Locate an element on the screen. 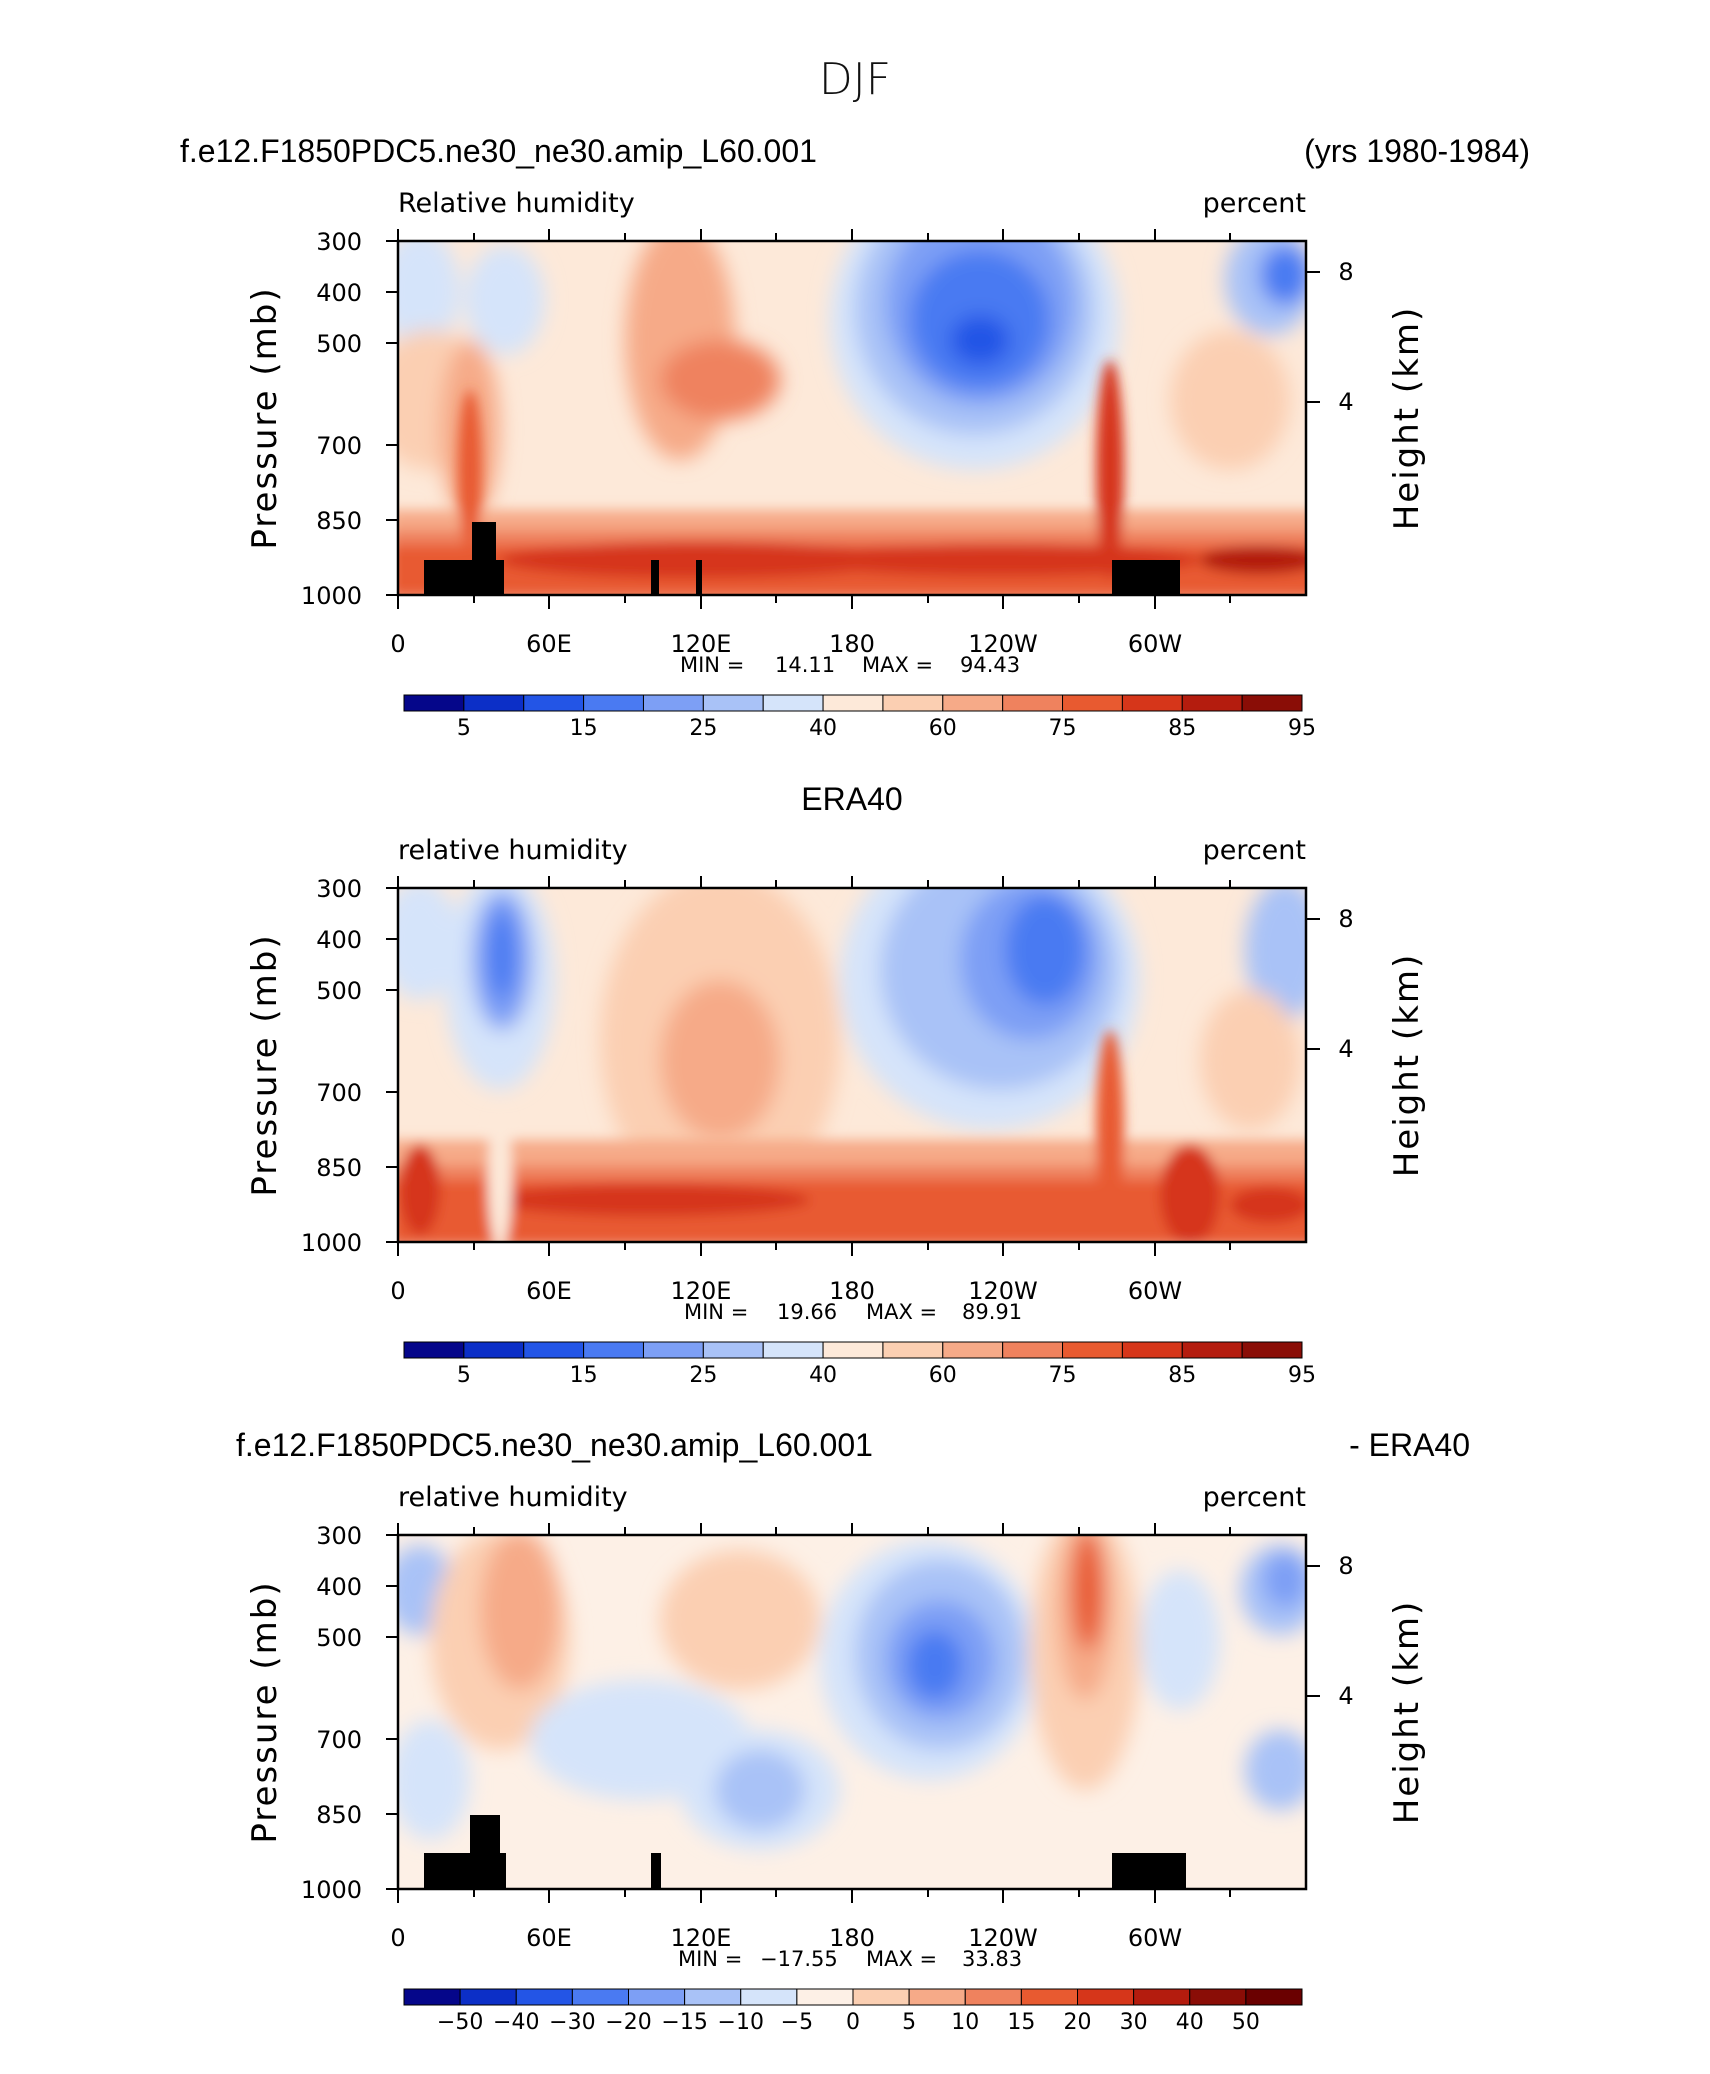 Image resolution: width=1710 pixels, height=2074 pixels. colorbar-label: −30 is located at coordinates (572, 2022).